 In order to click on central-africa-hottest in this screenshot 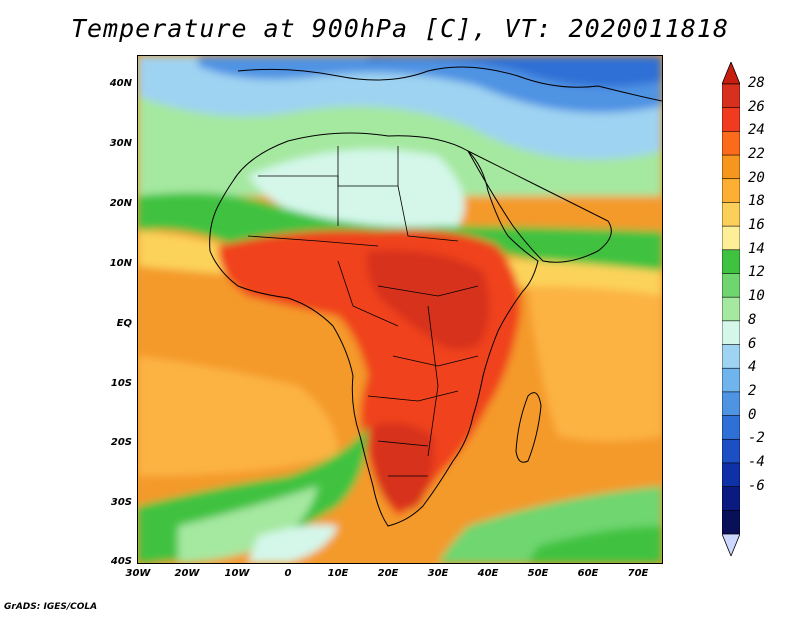, I will do `click(428, 300)`.